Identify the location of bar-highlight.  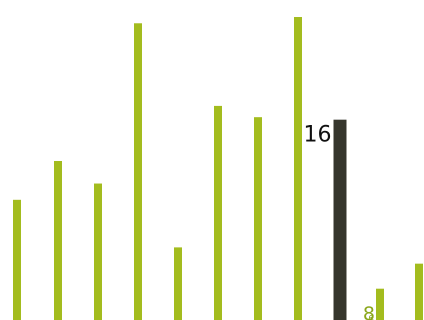
(340, 219).